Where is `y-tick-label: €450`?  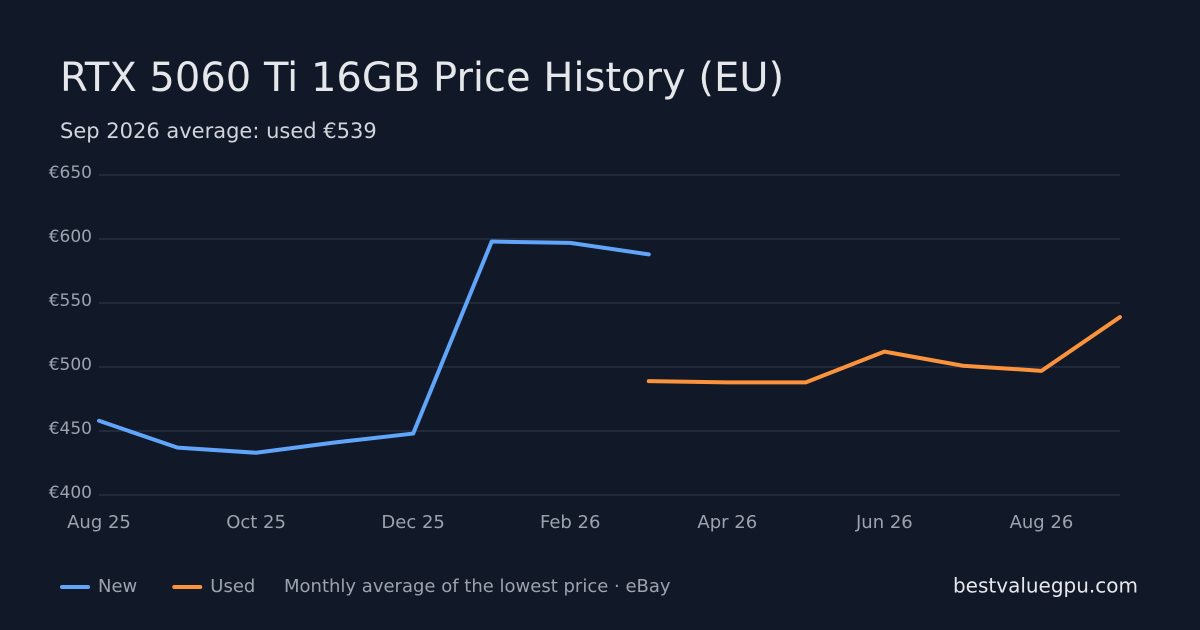
y-tick-label: €450 is located at coordinates (70, 429).